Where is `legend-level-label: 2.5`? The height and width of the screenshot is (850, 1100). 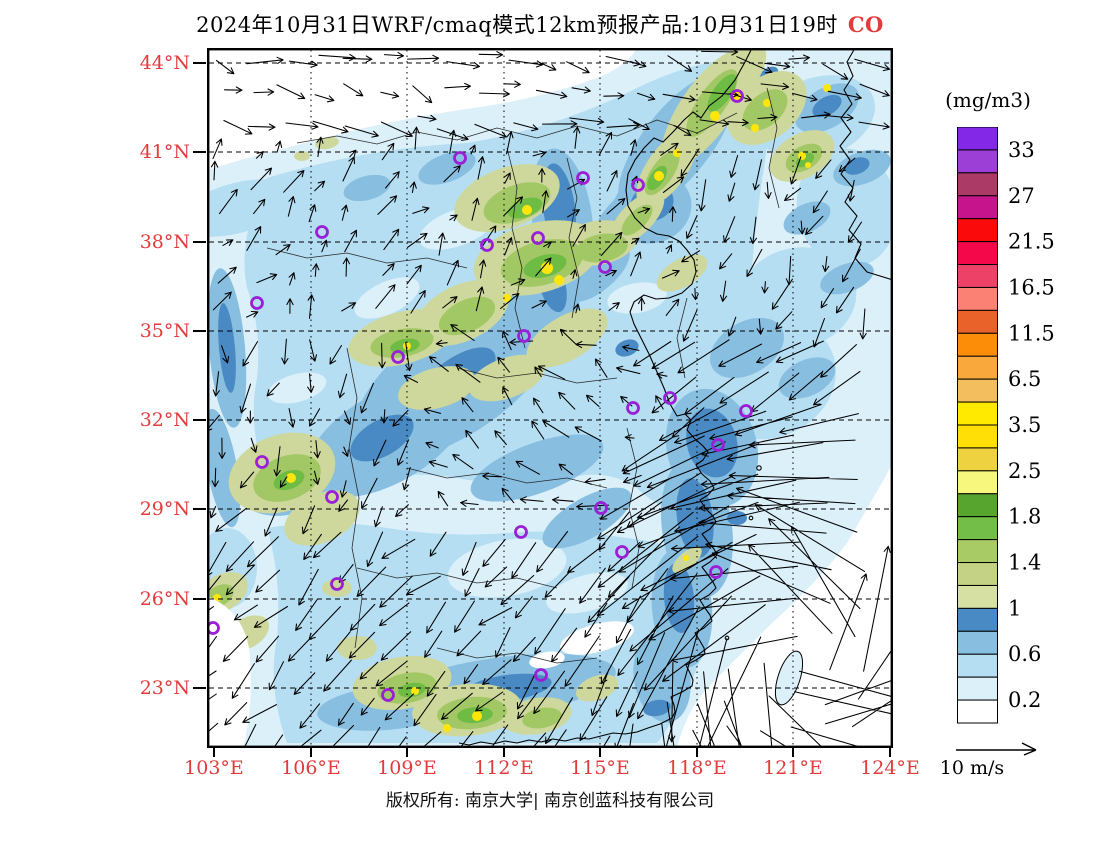
legend-level-label: 2.5 is located at coordinates (1024, 471).